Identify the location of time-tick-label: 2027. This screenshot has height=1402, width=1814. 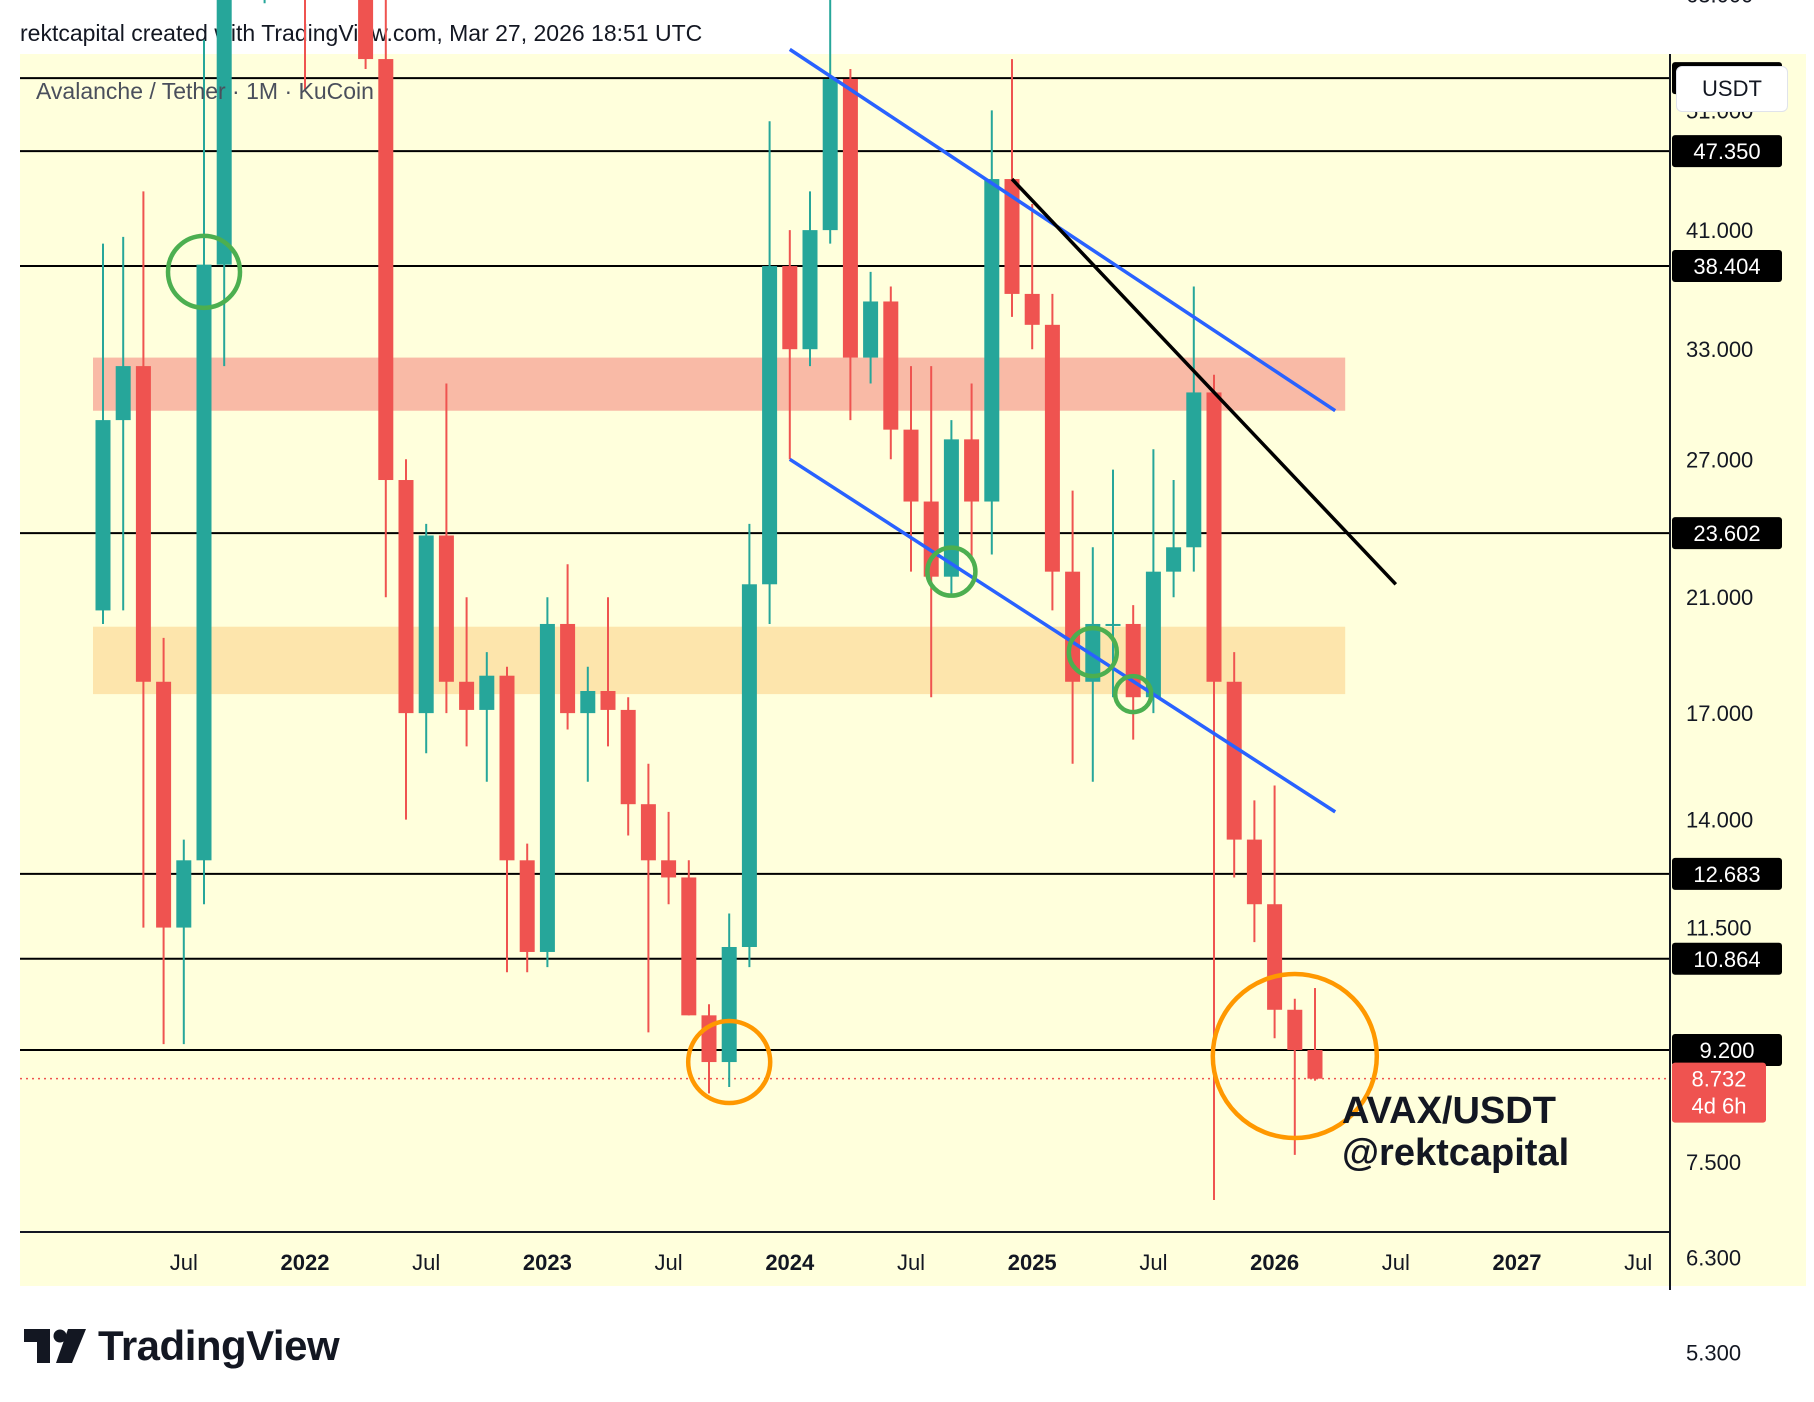
(1517, 1262).